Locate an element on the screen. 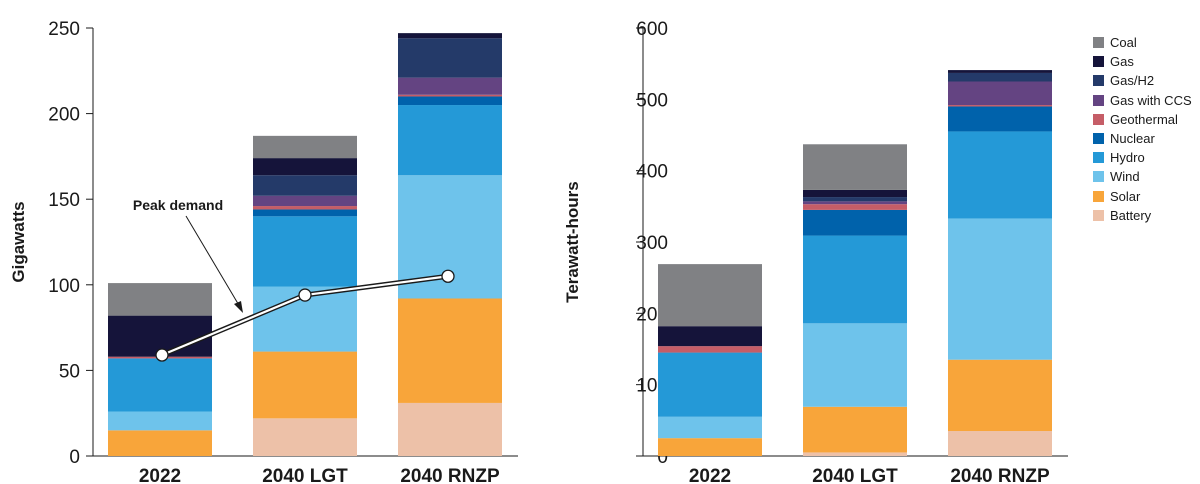 Image resolution: width=1200 pixels, height=484 pixels. y-tick-label: 200 is located at coordinates (64, 115).